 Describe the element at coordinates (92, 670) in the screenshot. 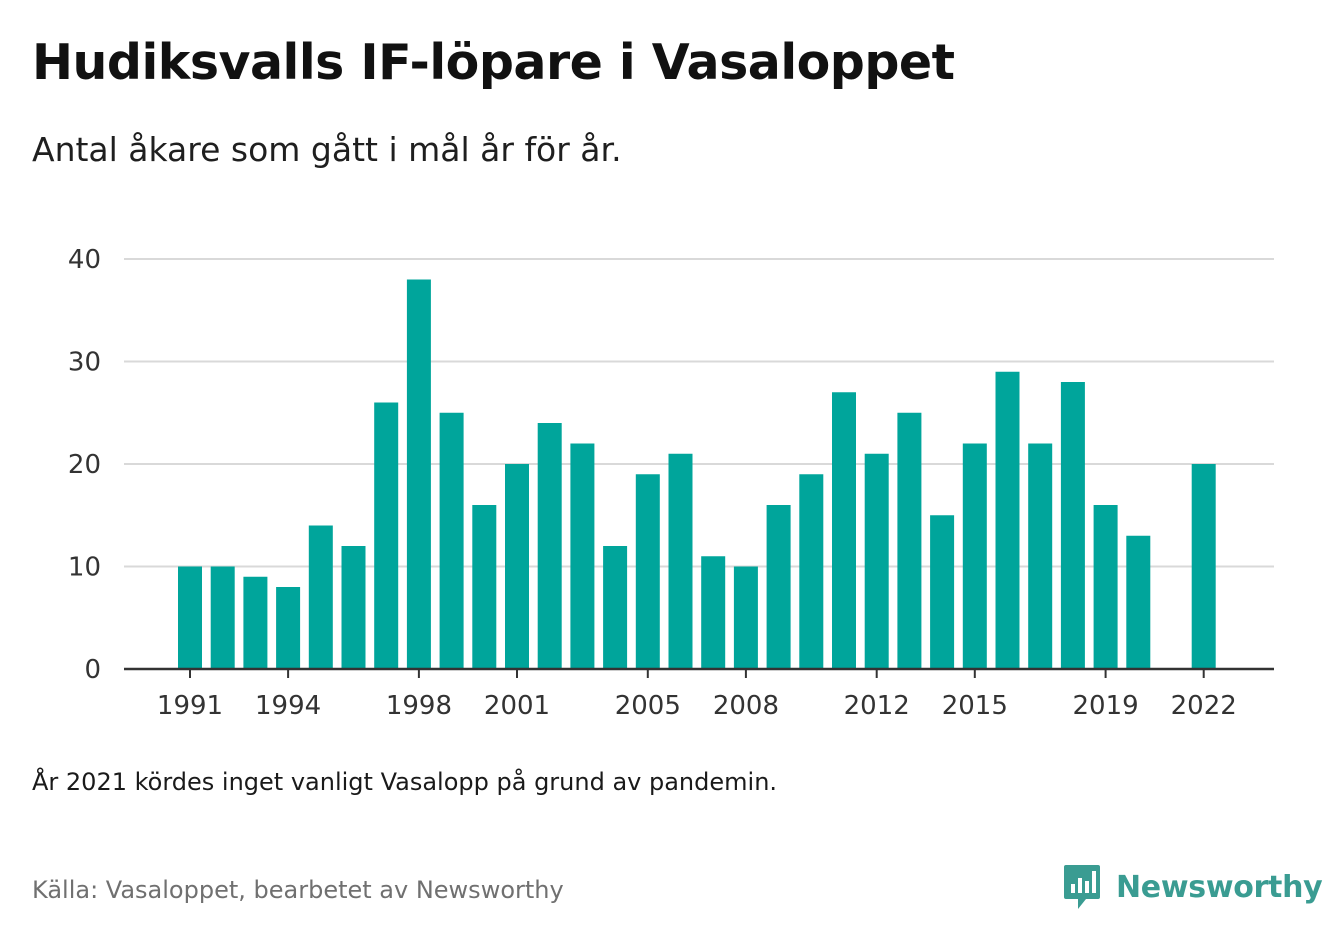

I see `y-tick-label-0: 0` at that location.